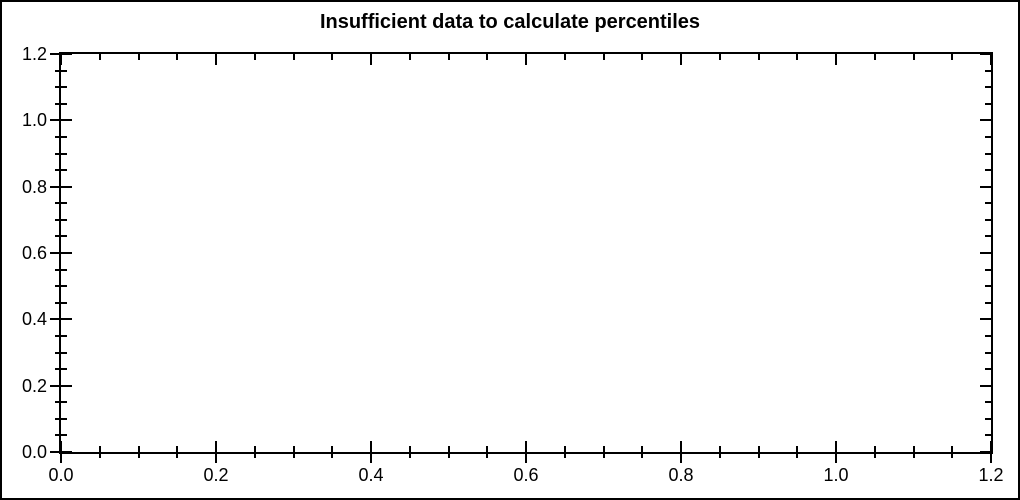 This screenshot has width=1020, height=500. Describe the element at coordinates (34, 386) in the screenshot. I see `y-axis-tick-label: 0.2` at that location.